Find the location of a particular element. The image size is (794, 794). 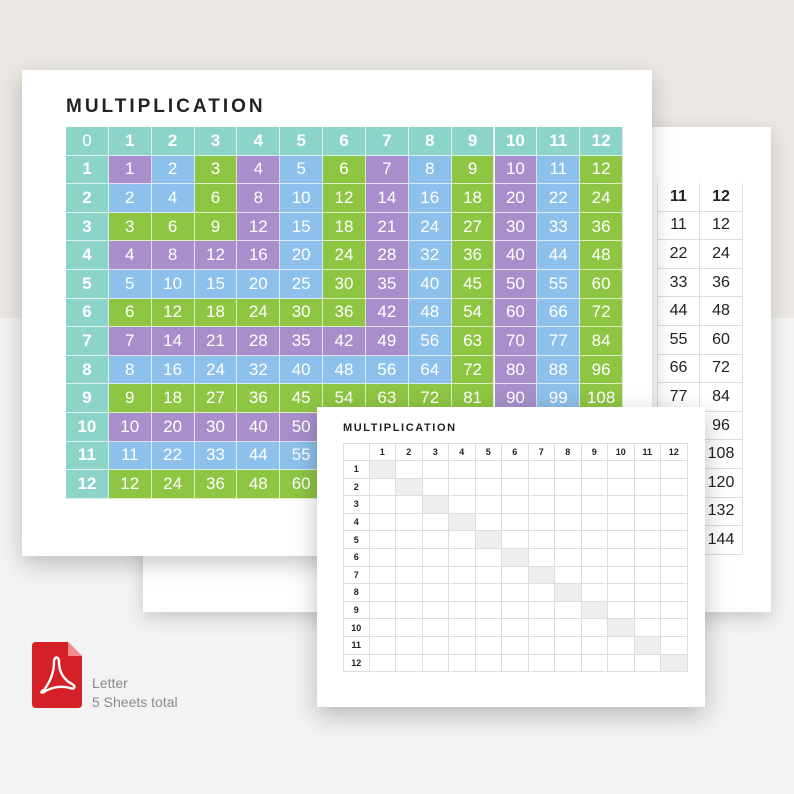

row-header: 5 is located at coordinates (356, 540).